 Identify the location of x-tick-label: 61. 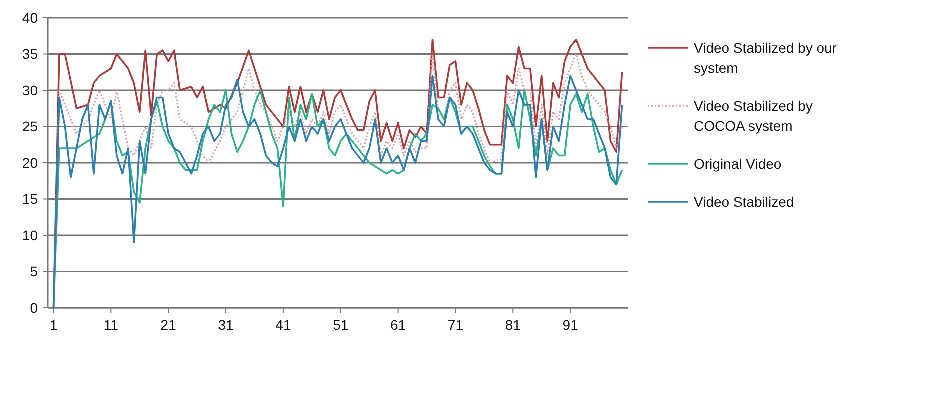
(398, 325).